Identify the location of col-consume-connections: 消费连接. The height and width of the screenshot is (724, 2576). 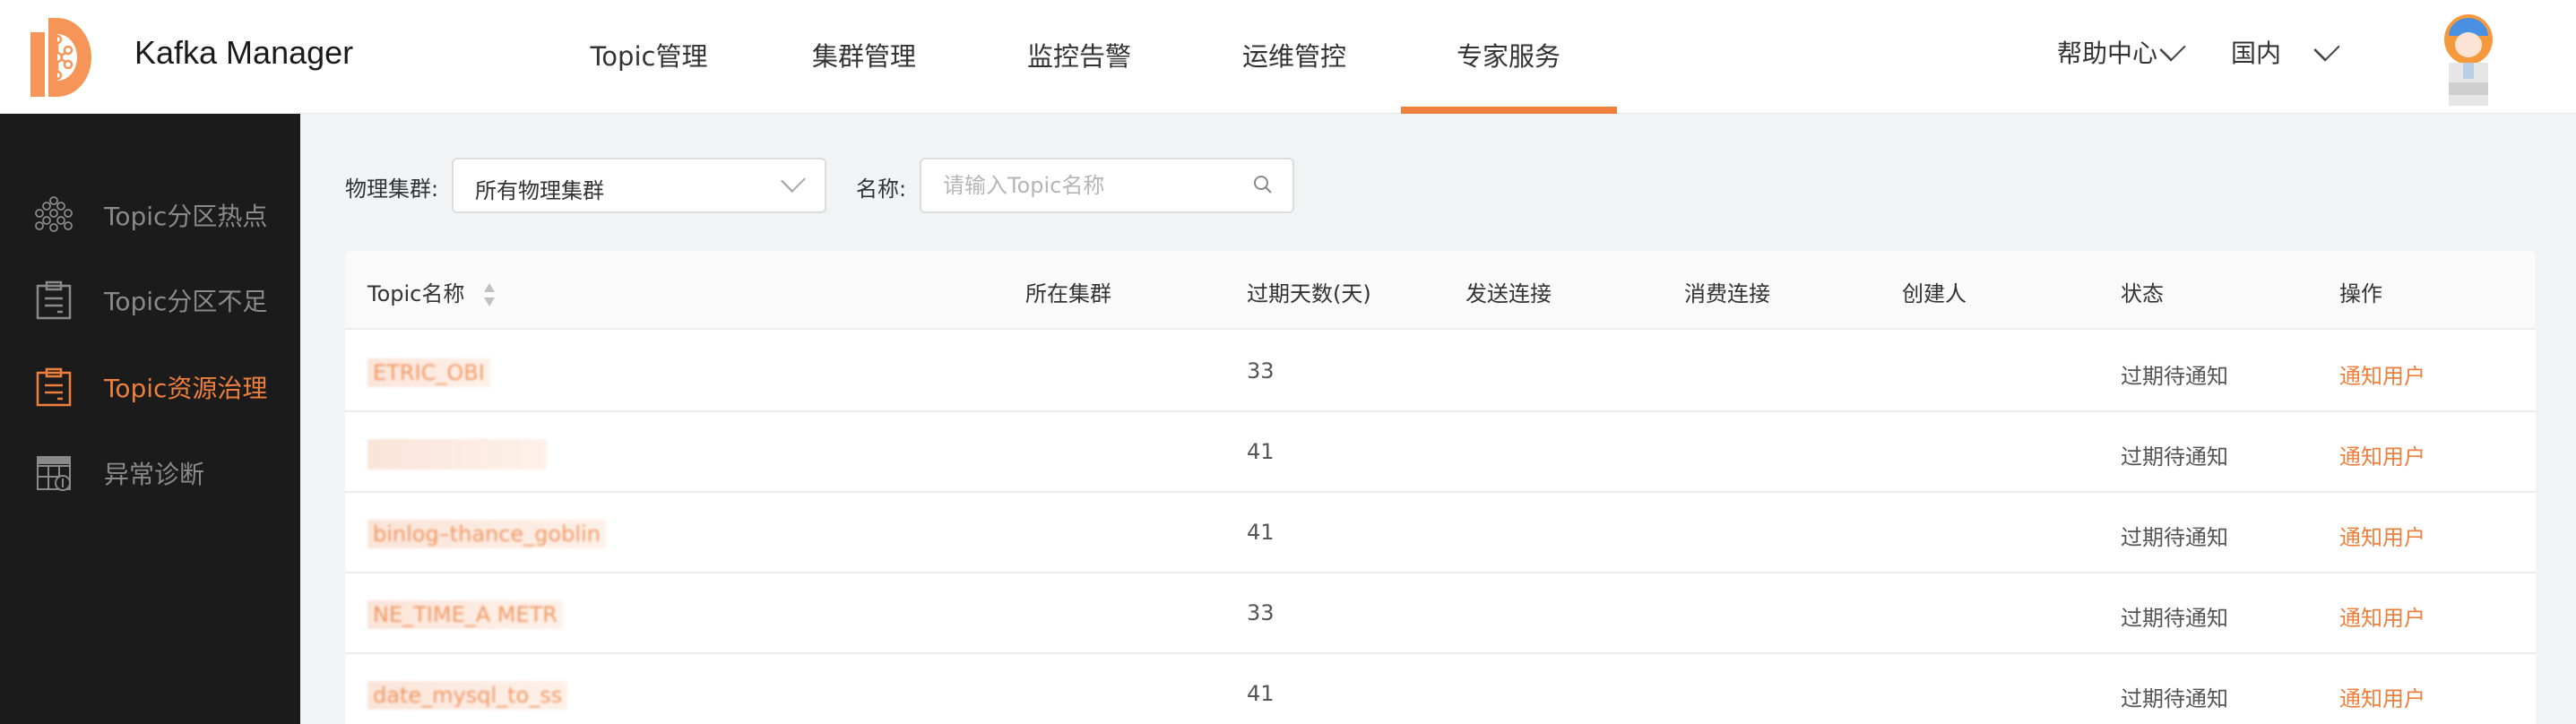
(1727, 293).